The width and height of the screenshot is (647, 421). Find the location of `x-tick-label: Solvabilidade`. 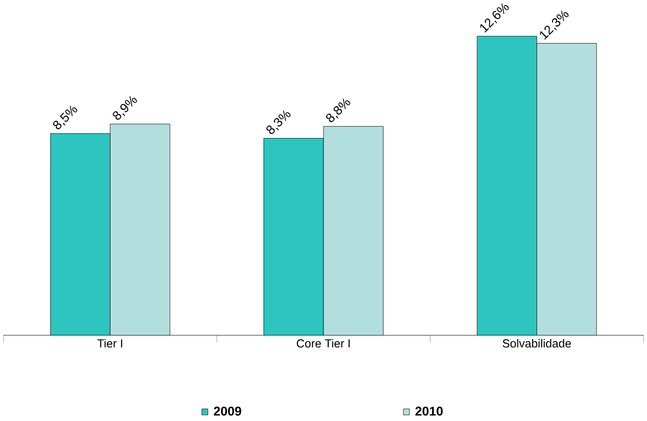

x-tick-label: Solvabilidade is located at coordinates (536, 343).